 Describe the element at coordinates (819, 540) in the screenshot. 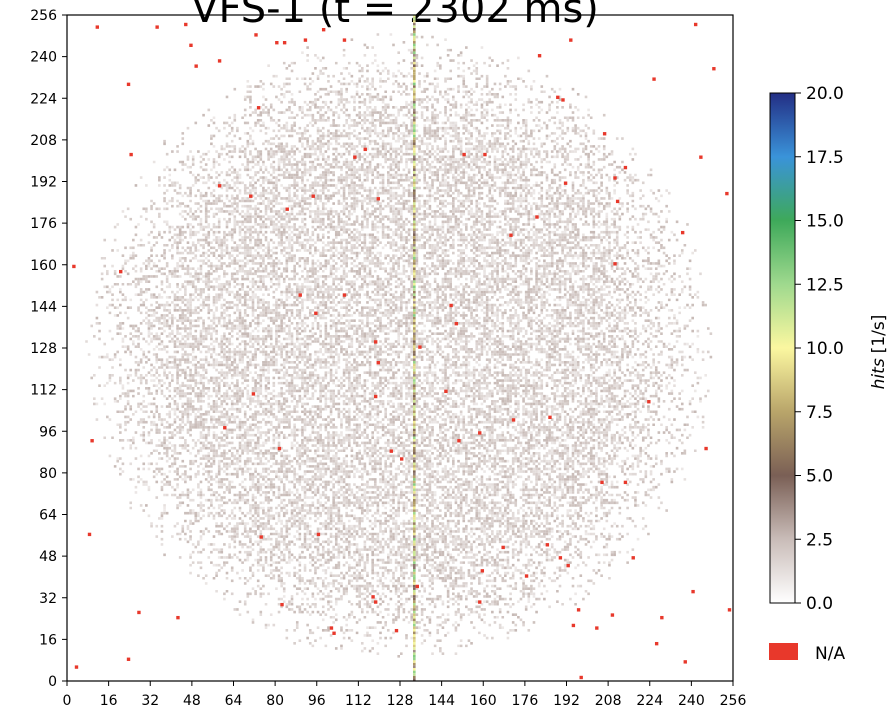

I see `colorbar-tick-label: 2.5` at that location.